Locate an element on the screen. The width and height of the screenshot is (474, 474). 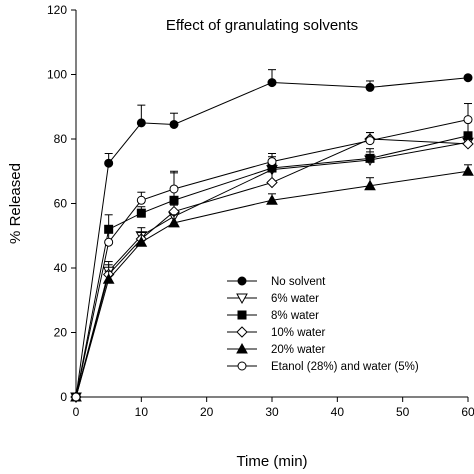
y-tick-label: 80 is located at coordinates (61, 139).